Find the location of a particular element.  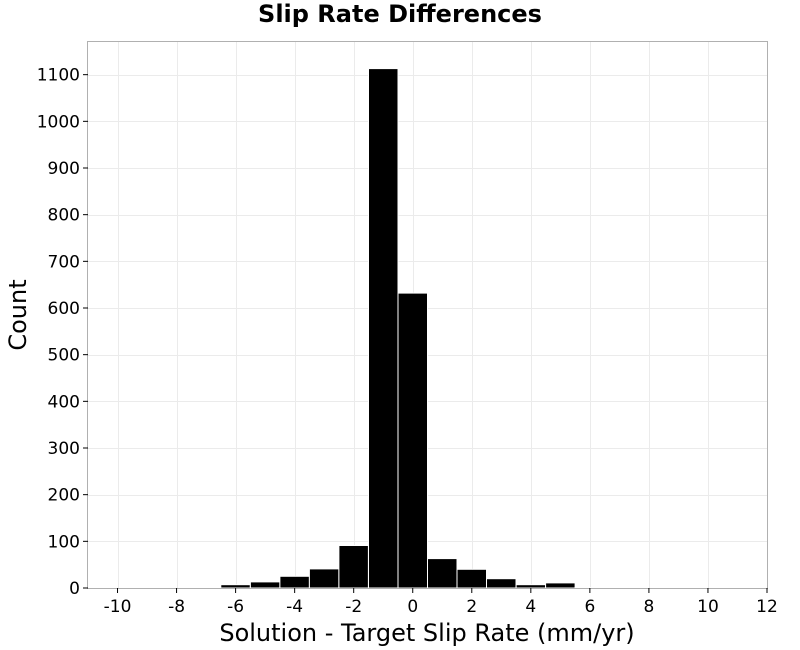

x-tick-label: 4 is located at coordinates (530, 607).